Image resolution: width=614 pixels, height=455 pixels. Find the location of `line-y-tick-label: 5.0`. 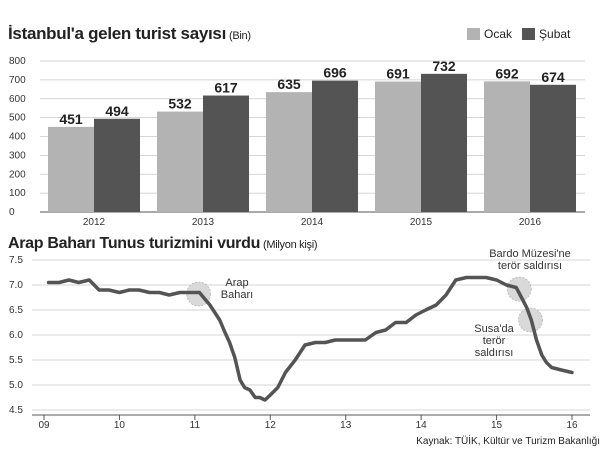

line-y-tick-label: 5.0 is located at coordinates (16, 385).